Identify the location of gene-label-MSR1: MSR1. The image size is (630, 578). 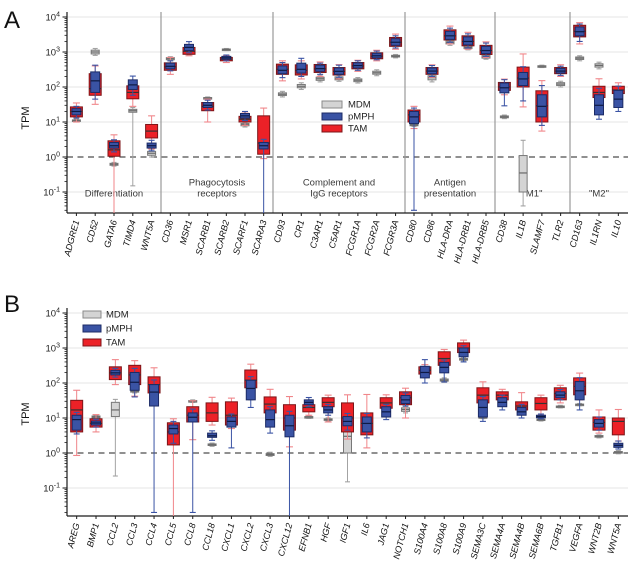
(186, 232).